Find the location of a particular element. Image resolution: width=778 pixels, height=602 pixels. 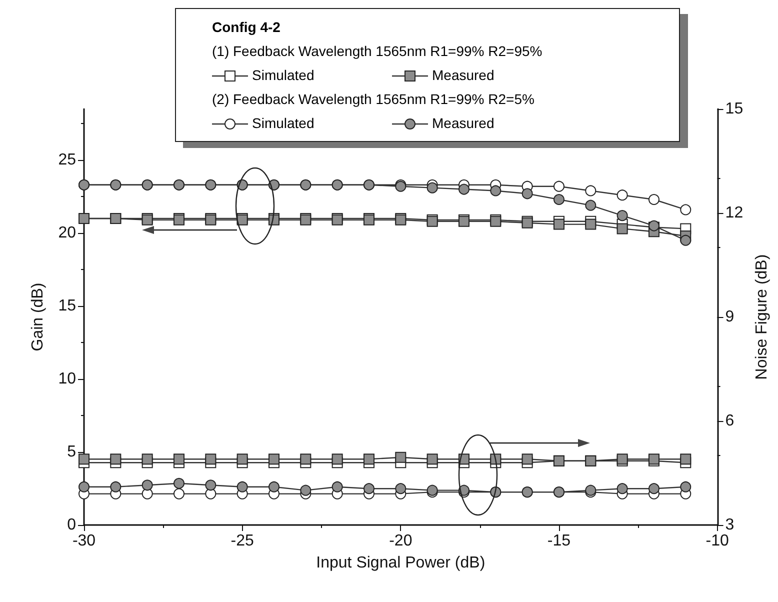

text: (1) Feedback Wavelength 1565nm R1=99% R2=95% is located at coordinates (377, 51).